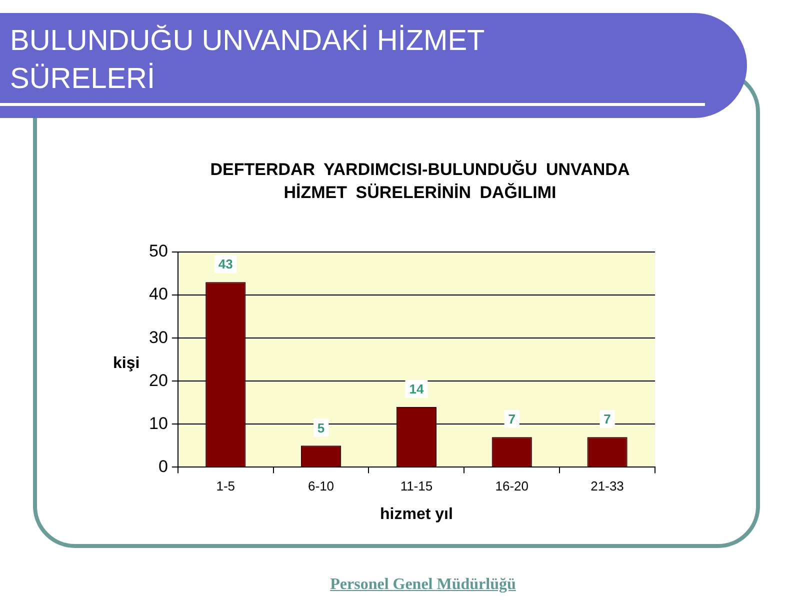 This screenshot has height=600, width=800. Describe the element at coordinates (225, 264) in the screenshot. I see `data-label: 43` at that location.